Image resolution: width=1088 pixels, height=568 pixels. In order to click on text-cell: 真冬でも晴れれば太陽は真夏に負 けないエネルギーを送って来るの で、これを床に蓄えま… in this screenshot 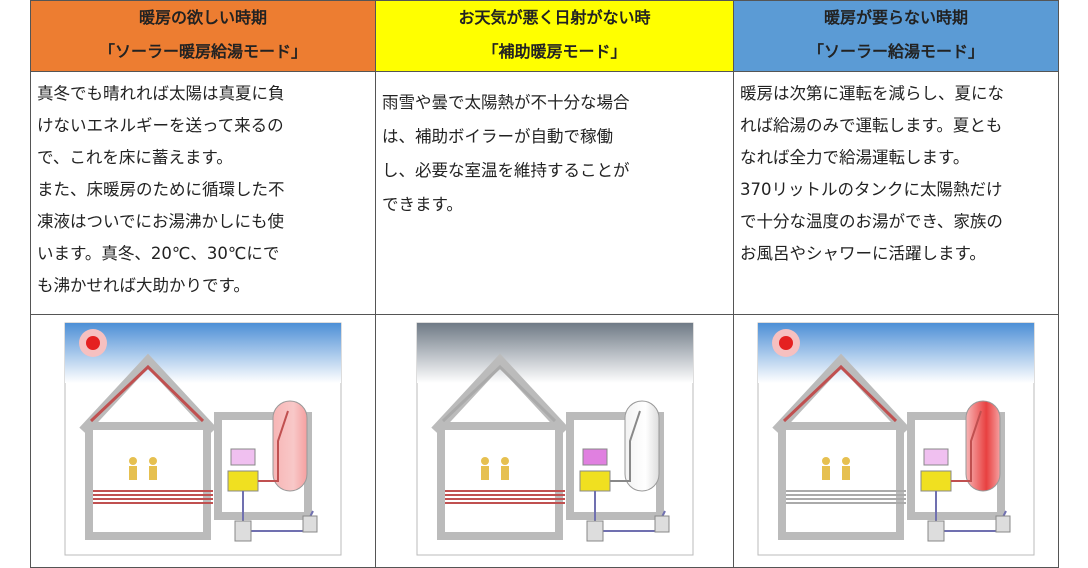, I will do `click(203, 193)`.